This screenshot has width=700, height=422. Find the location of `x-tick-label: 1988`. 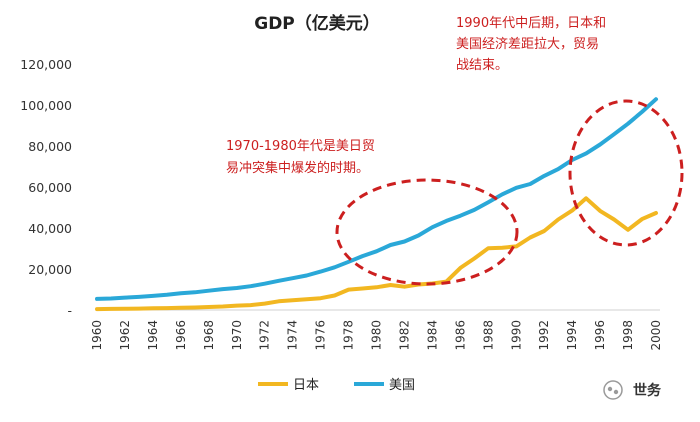

x-tick-label: 1988 is located at coordinates (488, 335).